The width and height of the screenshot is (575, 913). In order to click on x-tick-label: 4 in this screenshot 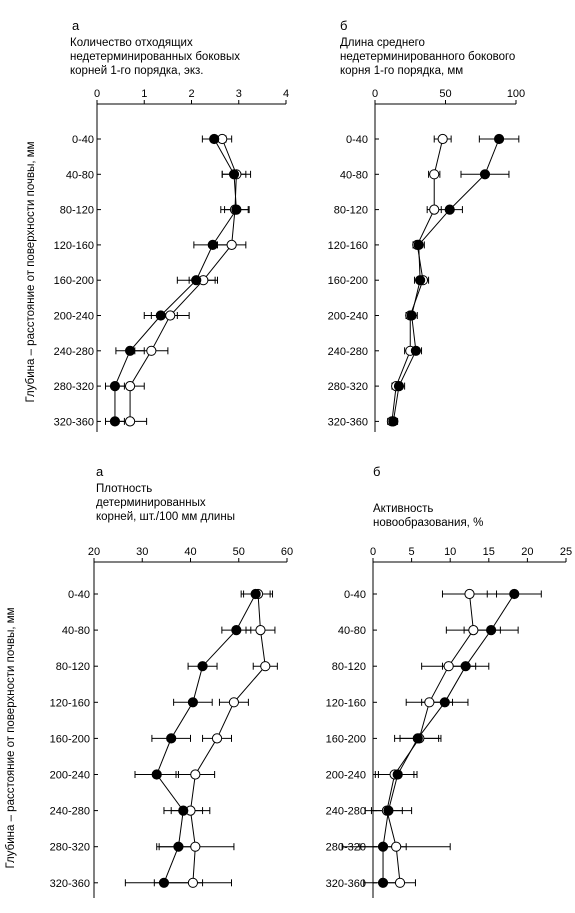, I will do `click(286, 94)`.